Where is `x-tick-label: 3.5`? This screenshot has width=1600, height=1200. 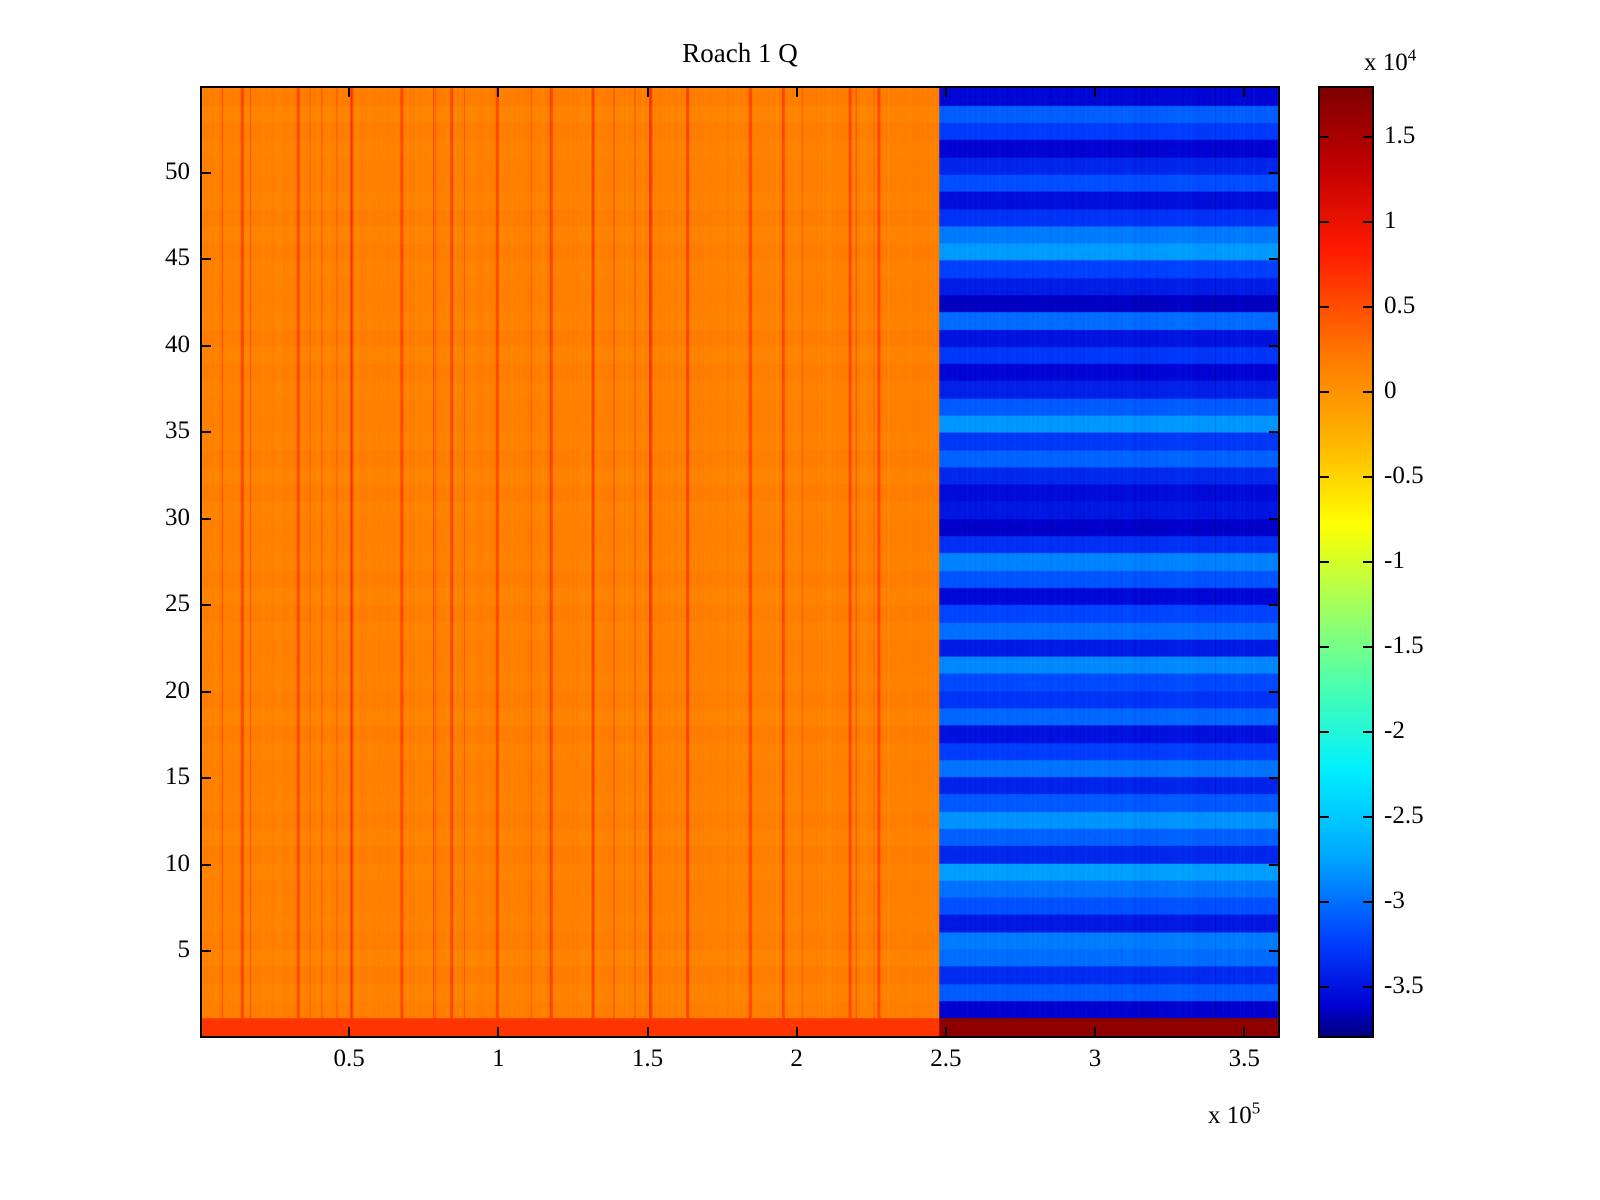 x-tick-label: 3.5 is located at coordinates (1244, 1058).